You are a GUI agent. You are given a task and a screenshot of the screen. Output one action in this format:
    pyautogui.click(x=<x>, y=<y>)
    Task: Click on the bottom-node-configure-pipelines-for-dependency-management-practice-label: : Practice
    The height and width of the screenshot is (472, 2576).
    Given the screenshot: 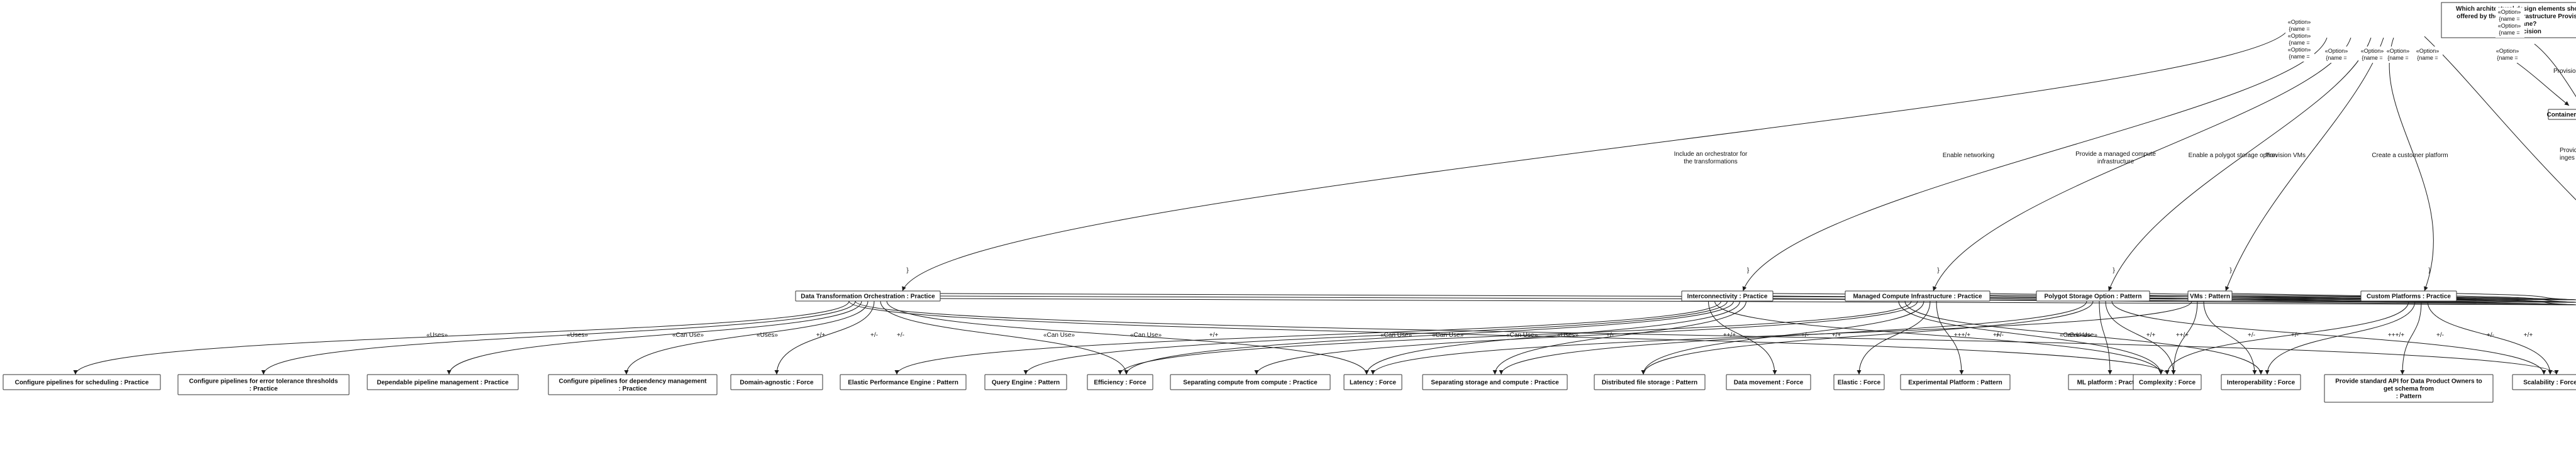 What is the action you would take?
    pyautogui.click(x=632, y=390)
    